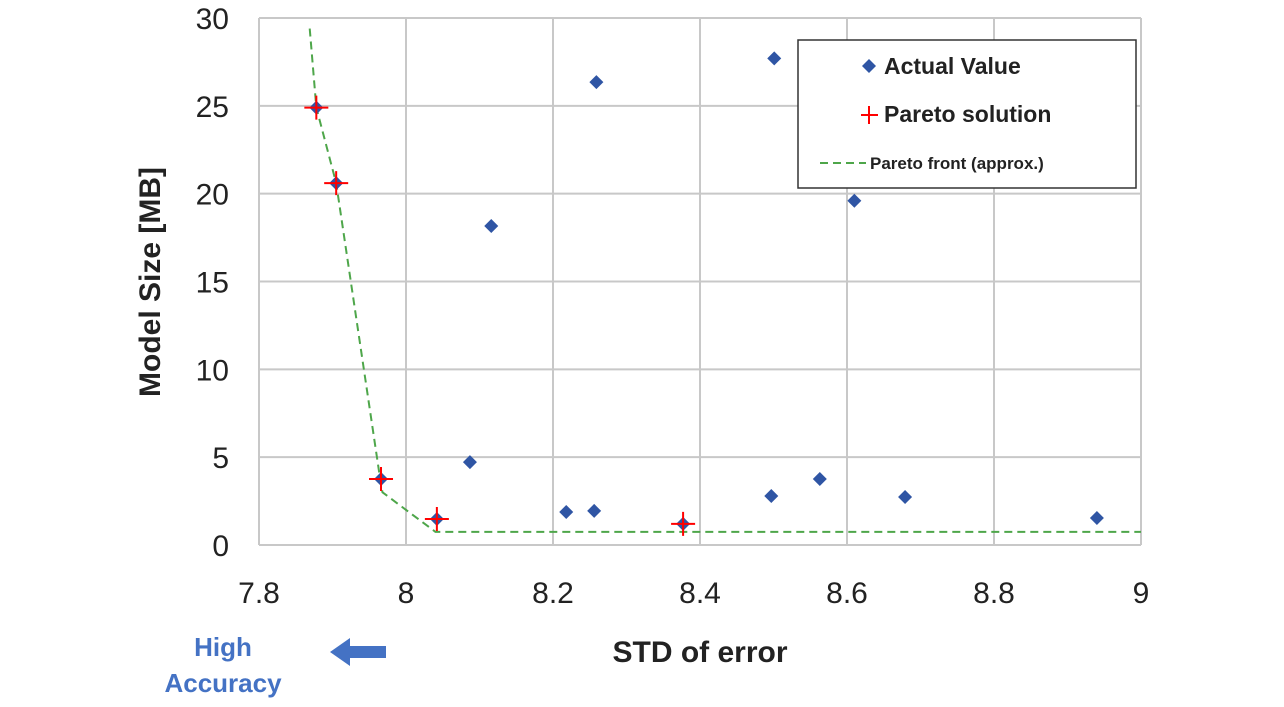 This screenshot has height=707, width=1284. What do you see at coordinates (220, 458) in the screenshot?
I see `y-tick-label: 5` at bounding box center [220, 458].